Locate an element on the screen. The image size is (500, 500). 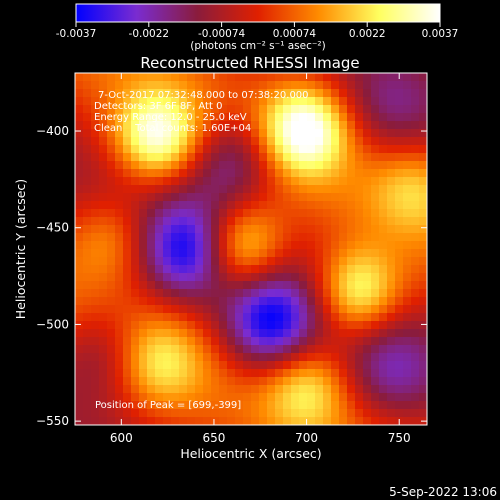
y-tick-label: −400 is located at coordinates (52, 131).